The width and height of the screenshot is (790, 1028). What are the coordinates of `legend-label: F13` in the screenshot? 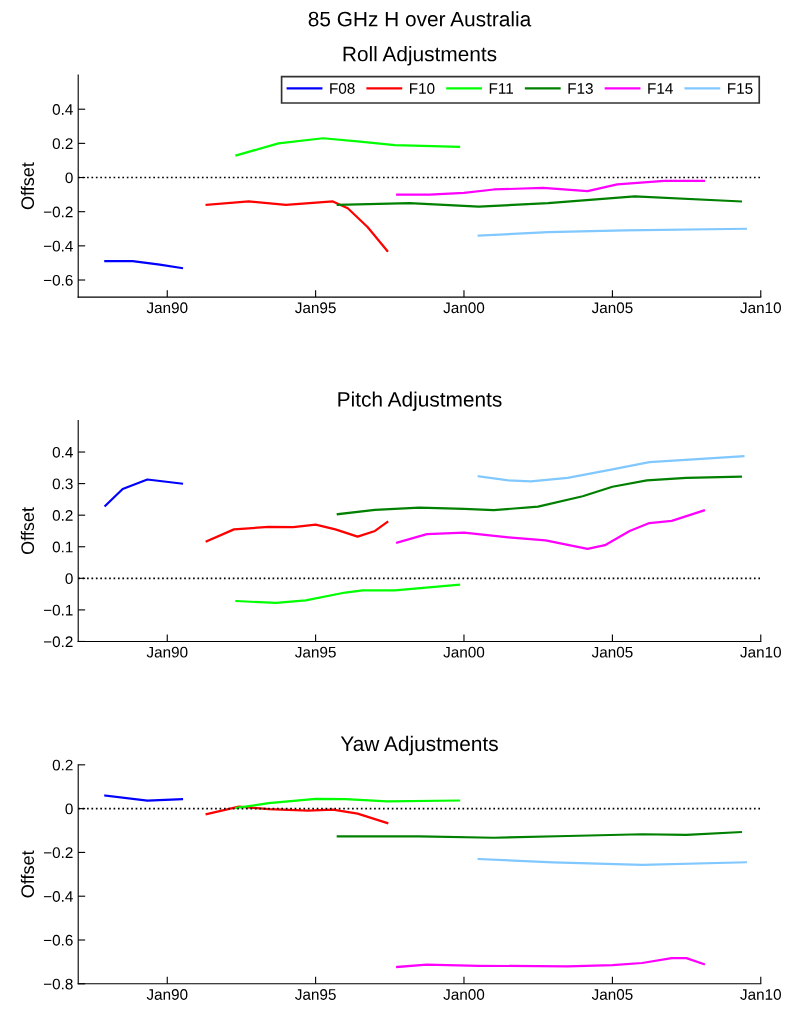 It's located at (580, 88).